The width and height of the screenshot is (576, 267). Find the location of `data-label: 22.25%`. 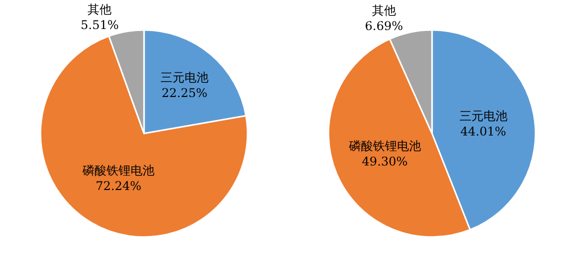

data-label: 22.25% is located at coordinates (185, 93).